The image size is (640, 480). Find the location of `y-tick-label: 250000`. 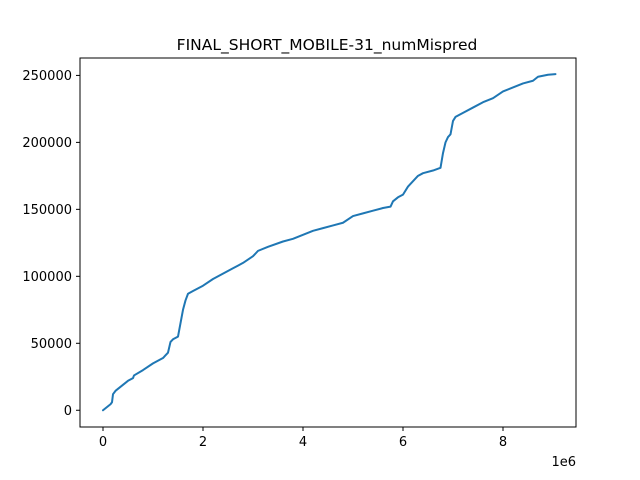

y-tick-label: 250000 is located at coordinates (47, 76).